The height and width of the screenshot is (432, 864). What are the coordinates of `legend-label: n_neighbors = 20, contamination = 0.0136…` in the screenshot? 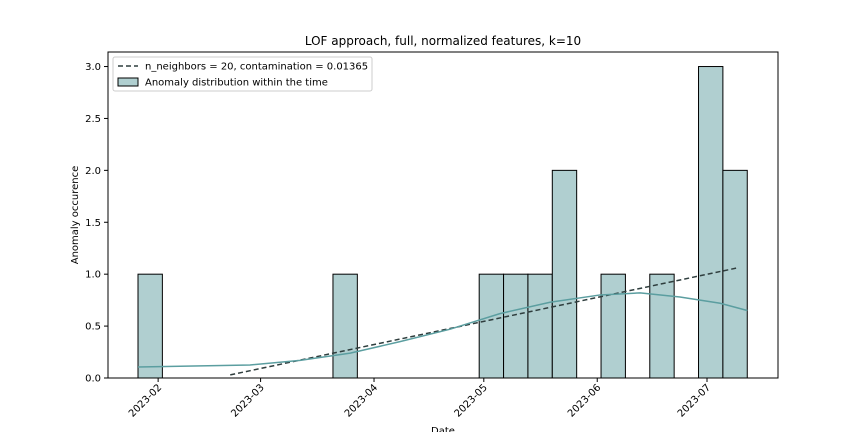 It's located at (256, 67).